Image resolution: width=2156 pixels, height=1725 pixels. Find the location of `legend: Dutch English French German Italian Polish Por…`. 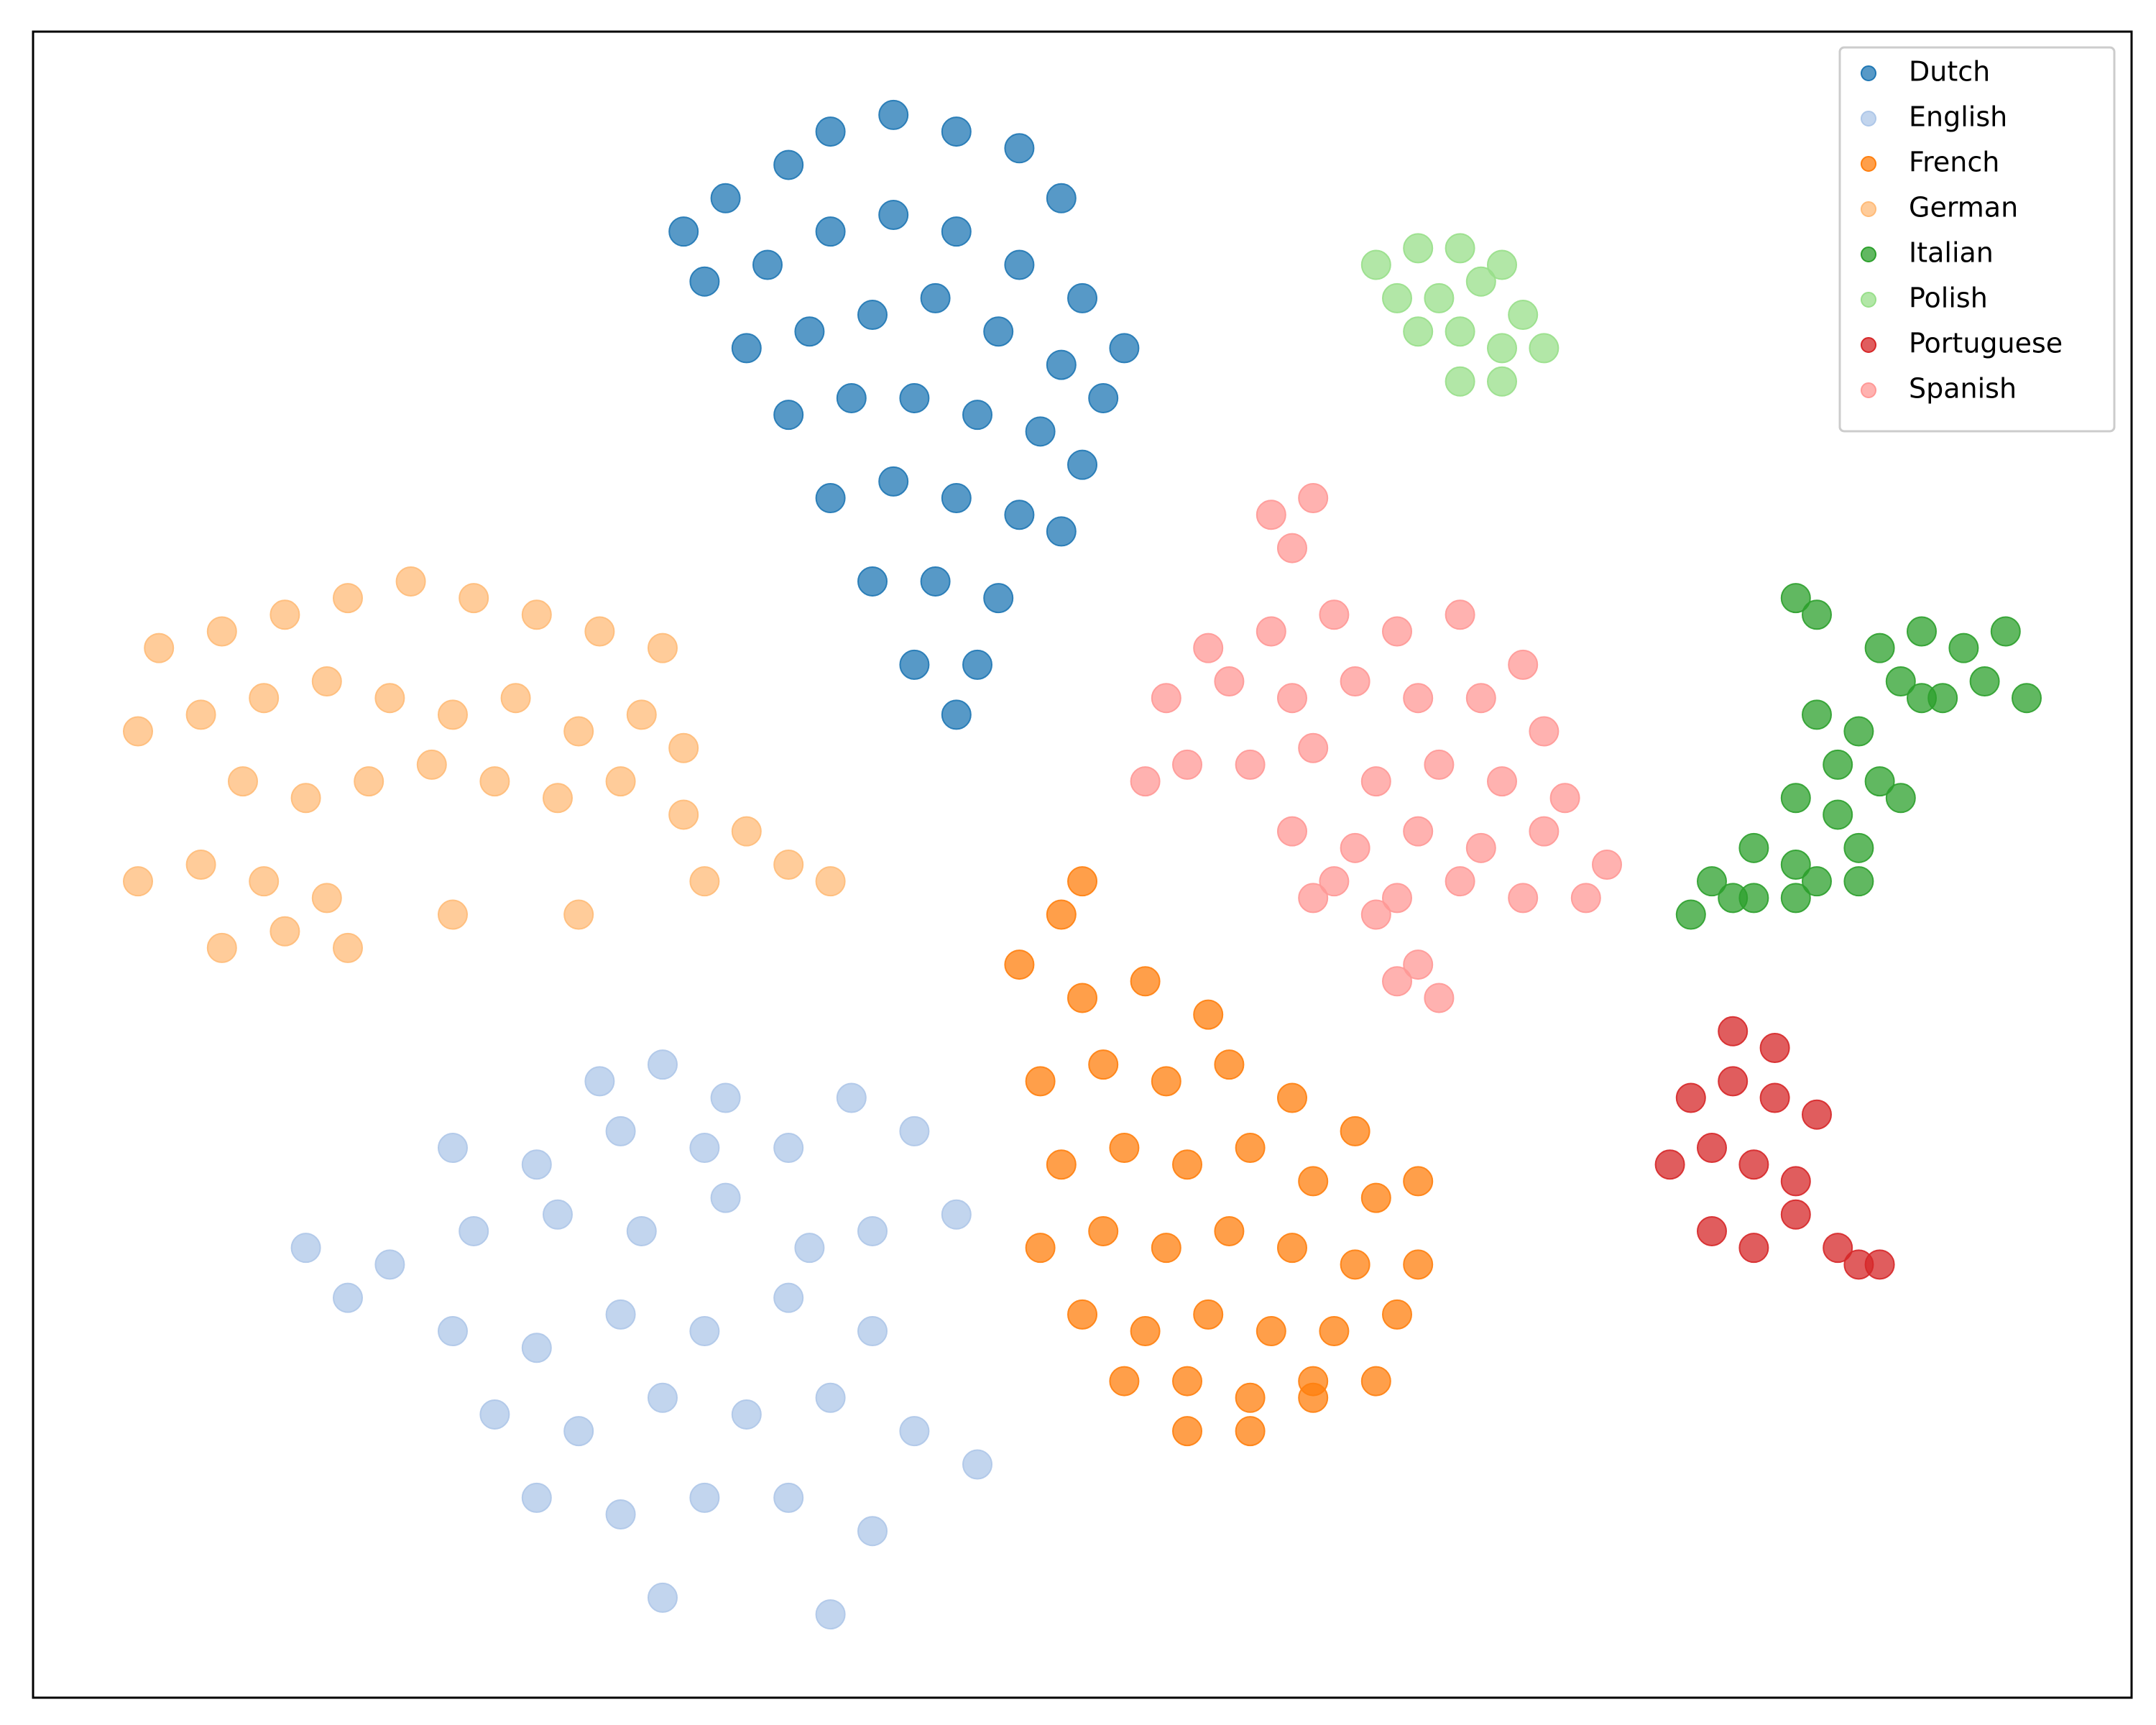

legend: Dutch English French German Italian Polish Por… is located at coordinates (1977, 239).